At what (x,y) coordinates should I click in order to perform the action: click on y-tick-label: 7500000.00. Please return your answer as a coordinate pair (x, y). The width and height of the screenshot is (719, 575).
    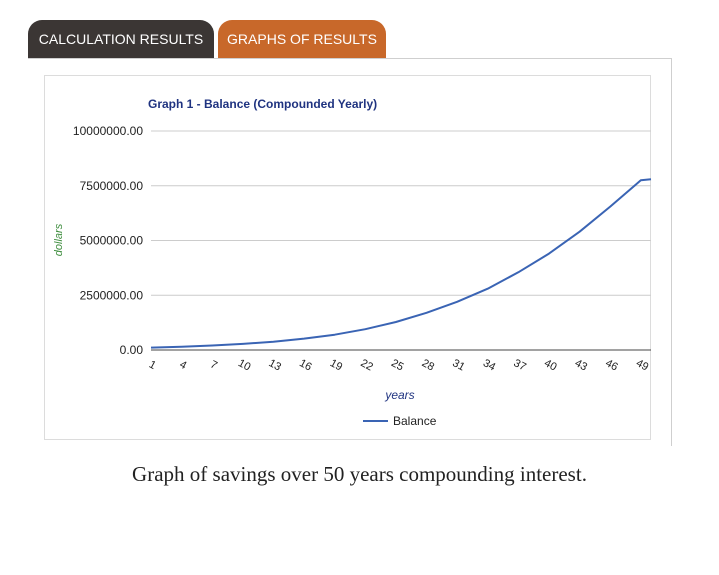
    Looking at the image, I should click on (112, 186).